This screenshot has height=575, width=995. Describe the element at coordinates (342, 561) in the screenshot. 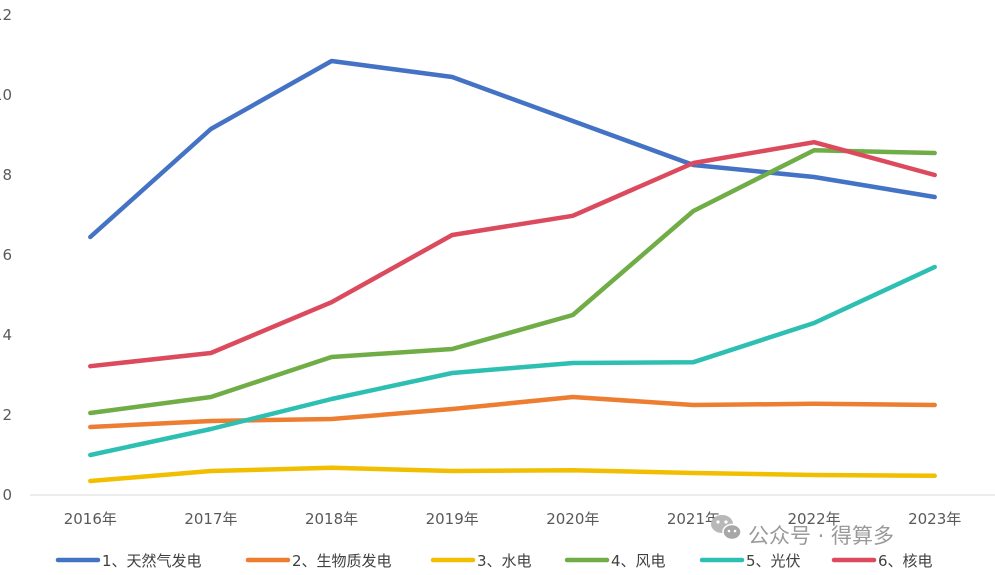

I see `legend-label: 2、生物质发电` at that location.